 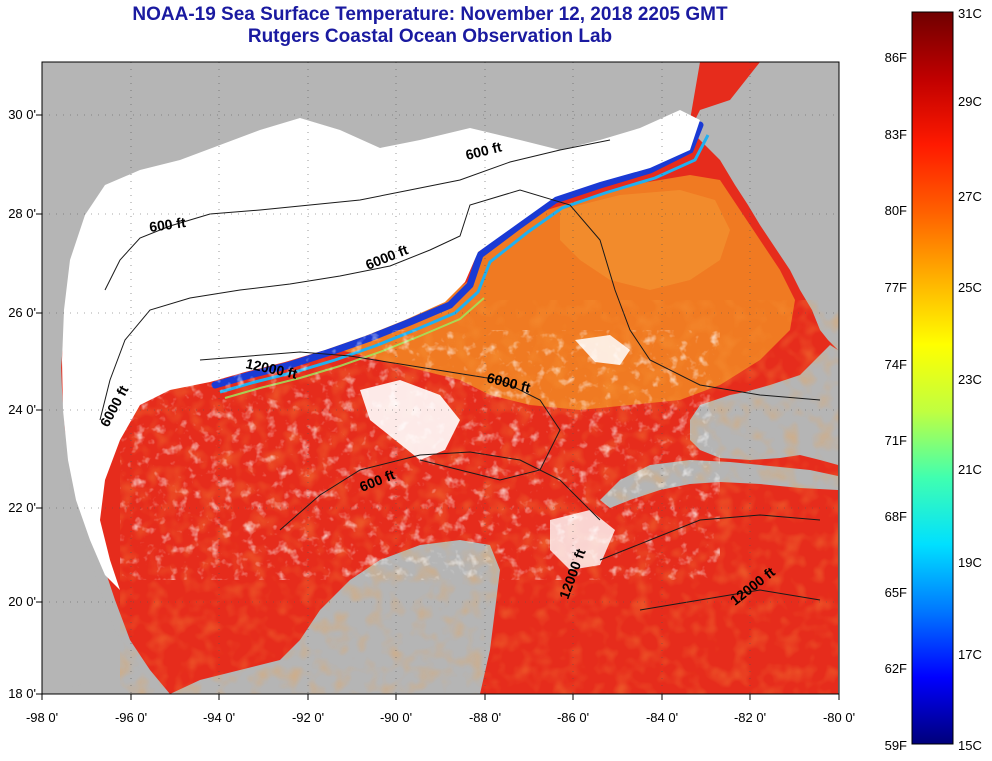 I want to click on colorbar-f-label: 59F, so click(x=896, y=745).